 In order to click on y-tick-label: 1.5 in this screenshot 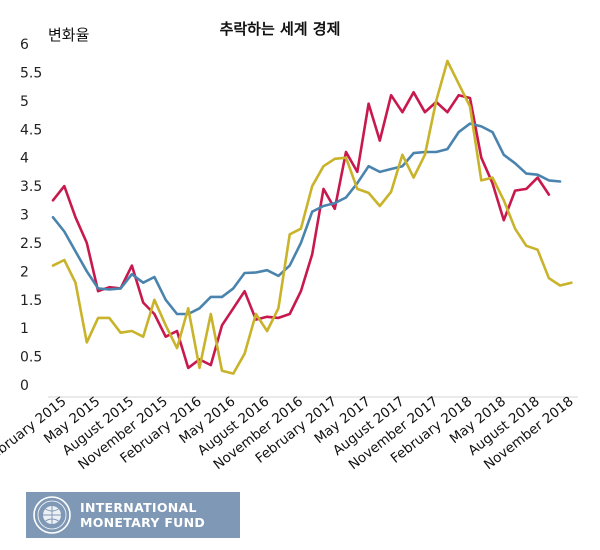, I will do `click(31, 301)`.